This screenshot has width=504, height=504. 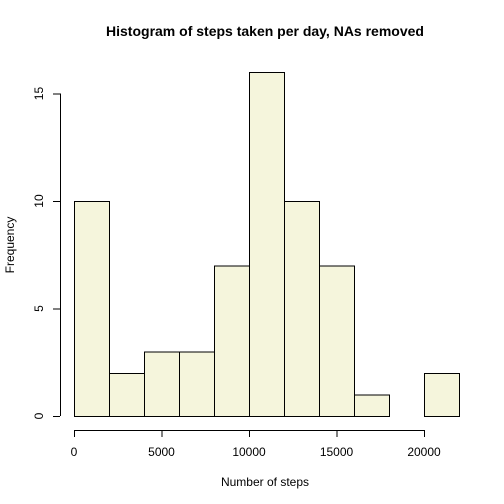 What do you see at coordinates (265, 482) in the screenshot?
I see `x-axis-label: Number of steps` at bounding box center [265, 482].